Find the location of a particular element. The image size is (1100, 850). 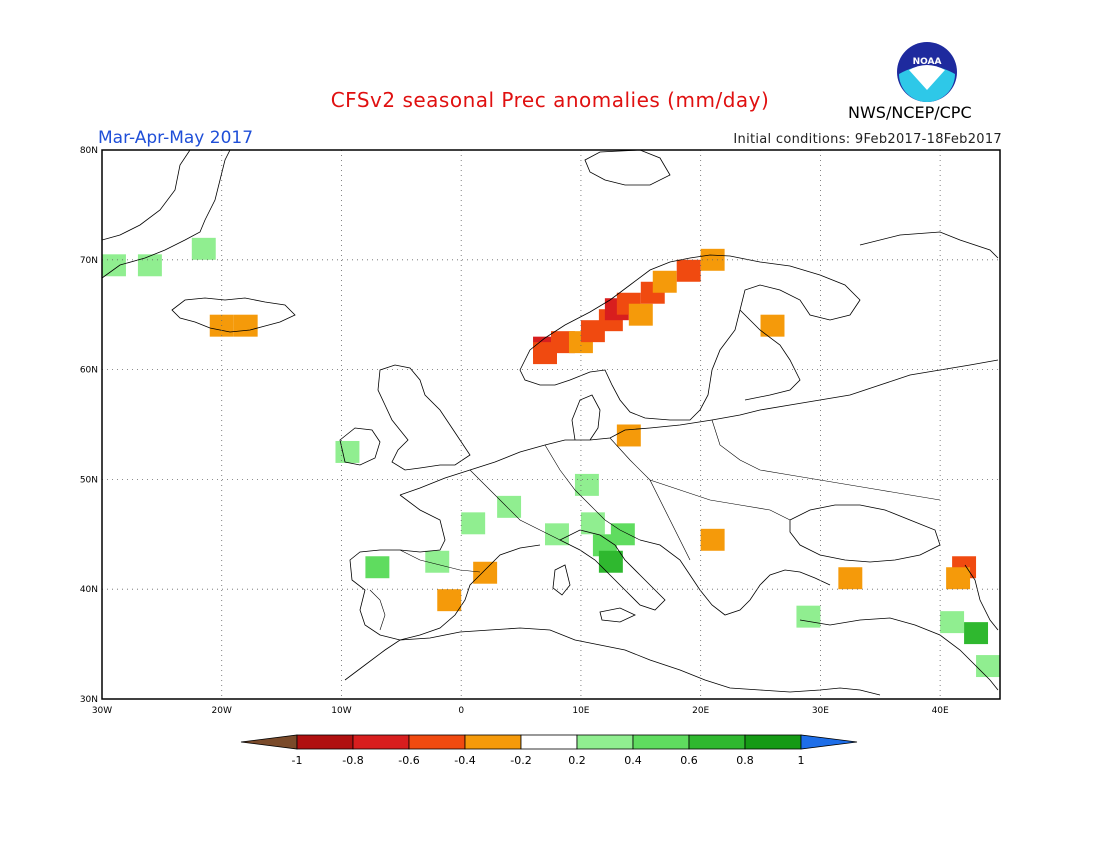

colorbar-tick-label: 0.4 is located at coordinates (633, 760).